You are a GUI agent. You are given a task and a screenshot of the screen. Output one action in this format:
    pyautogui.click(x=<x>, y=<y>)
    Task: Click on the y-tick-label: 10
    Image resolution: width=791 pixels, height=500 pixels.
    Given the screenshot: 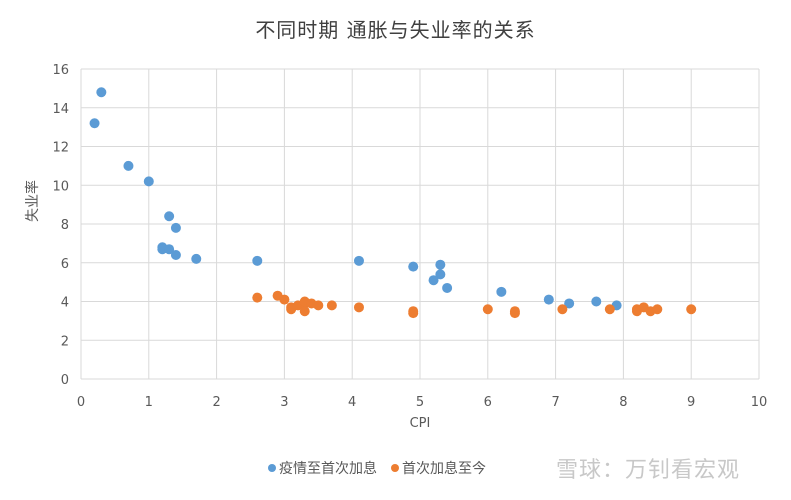 What is the action you would take?
    pyautogui.click(x=60, y=186)
    